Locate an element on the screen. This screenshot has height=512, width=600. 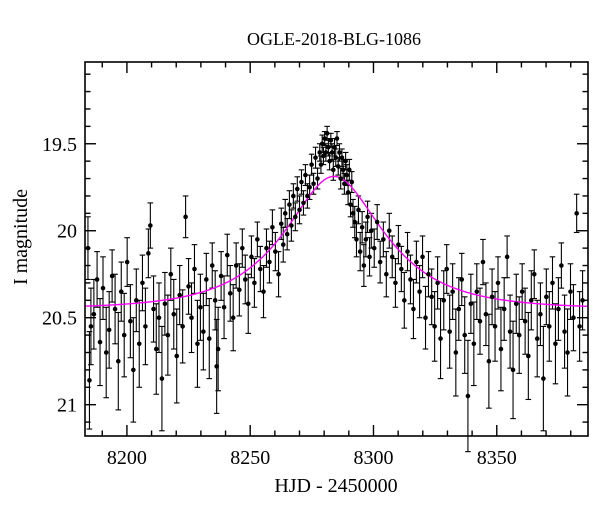
y-axis-label: I magnitude is located at coordinates (21, 237).